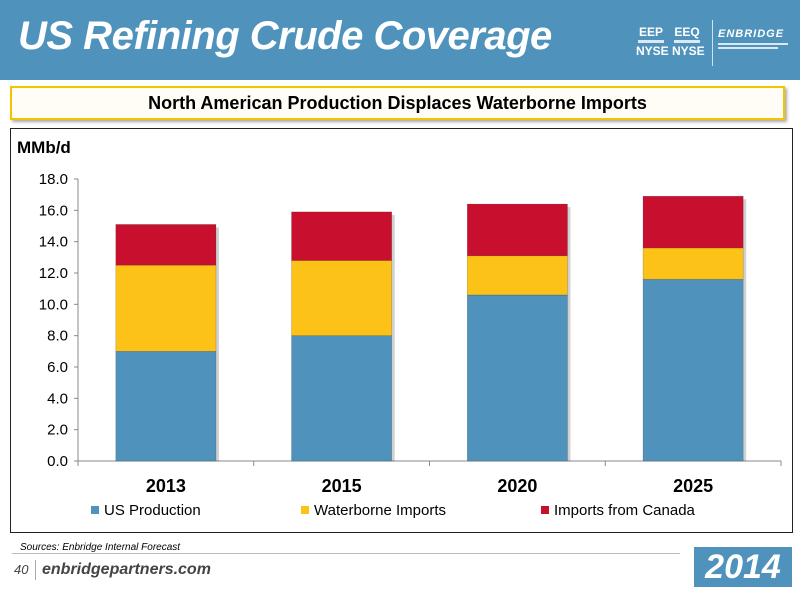 The height and width of the screenshot is (600, 800). What do you see at coordinates (152, 510) in the screenshot?
I see `legend-label: US Production` at bounding box center [152, 510].